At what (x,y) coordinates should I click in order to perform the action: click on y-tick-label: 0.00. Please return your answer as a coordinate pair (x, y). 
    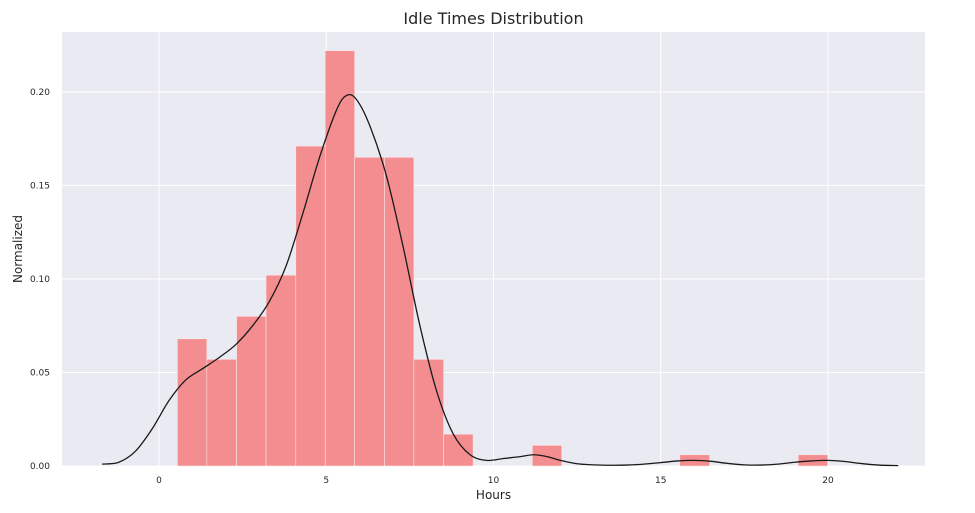
    Looking at the image, I should click on (40, 467).